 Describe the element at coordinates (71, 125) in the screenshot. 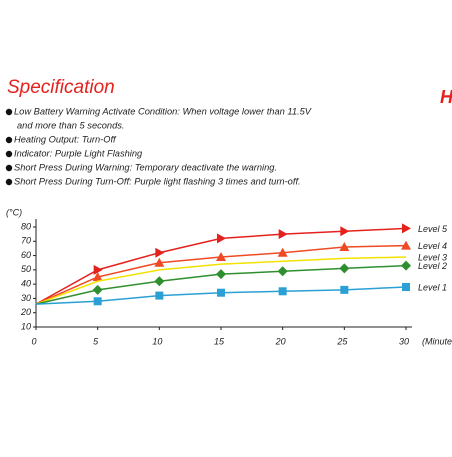

I see `spec-line: and more than 5 seconds.` at that location.